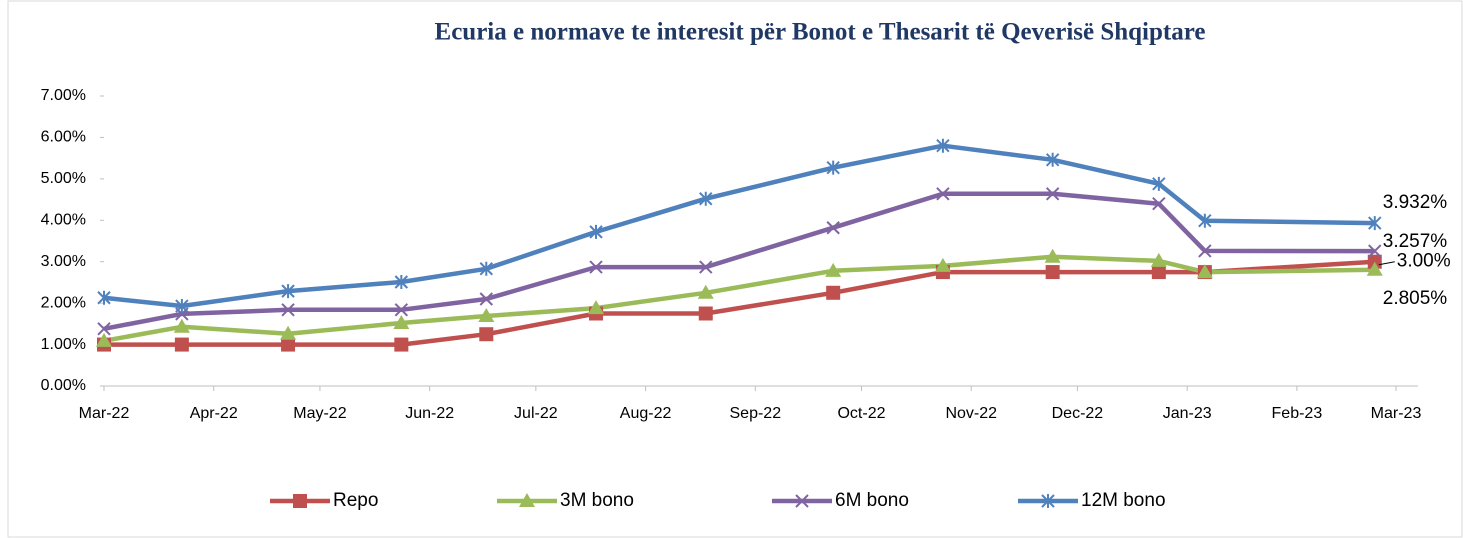 Image resolution: width=1463 pixels, height=538 pixels. What do you see at coordinates (1123, 500) in the screenshot?
I see `legend-label: 12M bono` at bounding box center [1123, 500].